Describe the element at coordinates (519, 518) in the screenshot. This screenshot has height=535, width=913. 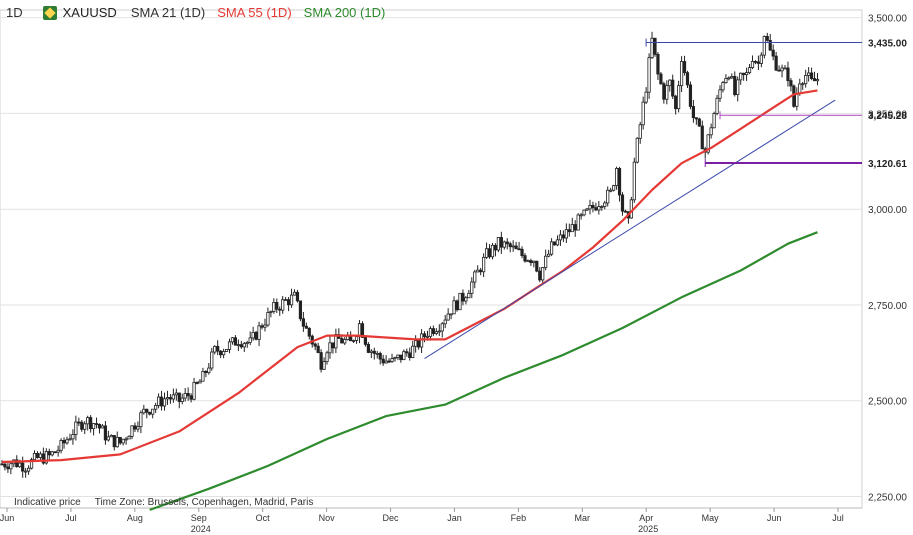
I see `x-tick-label: Feb` at that location.